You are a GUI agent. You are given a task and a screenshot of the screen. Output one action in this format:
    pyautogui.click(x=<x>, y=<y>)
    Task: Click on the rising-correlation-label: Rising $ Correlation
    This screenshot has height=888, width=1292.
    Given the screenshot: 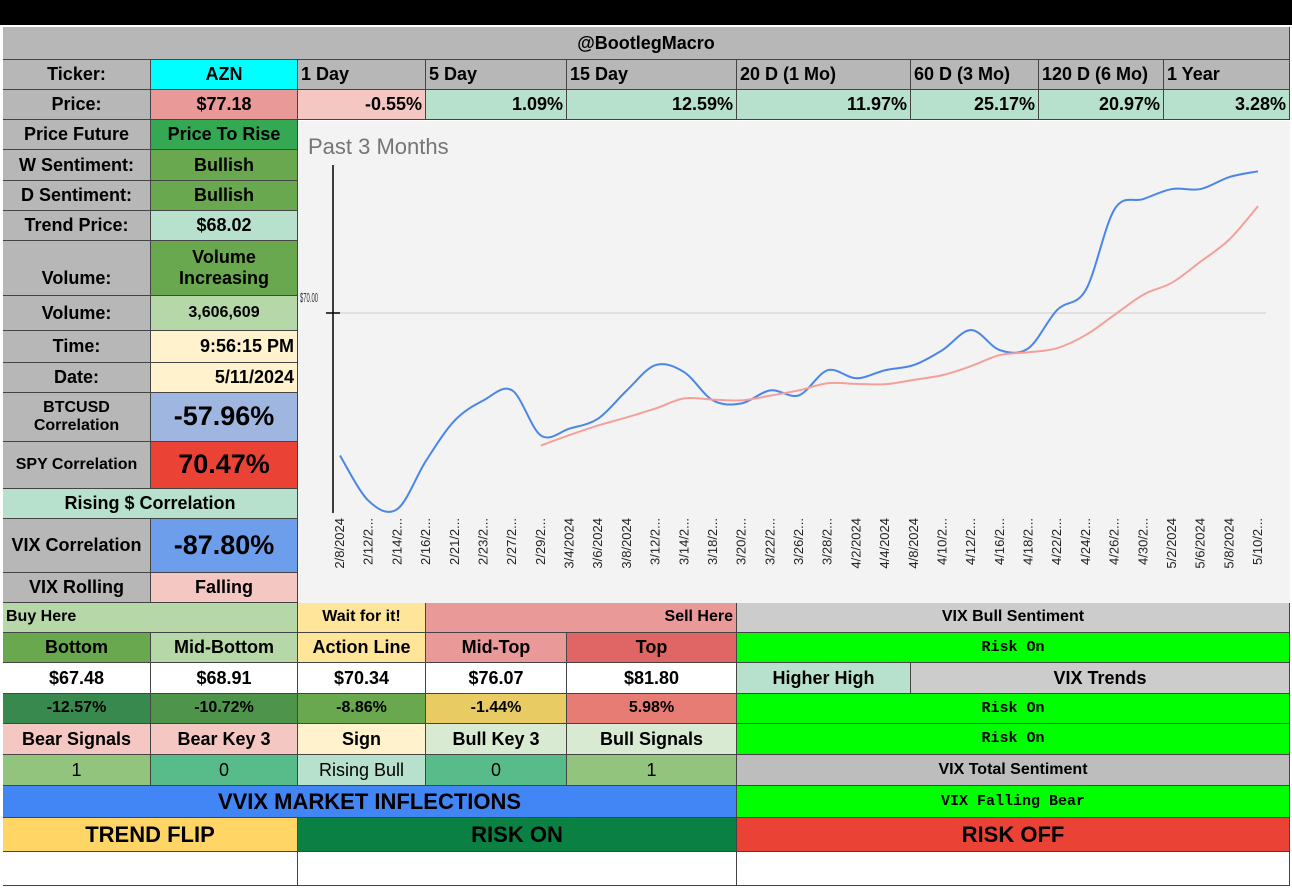 What is the action you would take?
    pyautogui.click(x=150, y=504)
    